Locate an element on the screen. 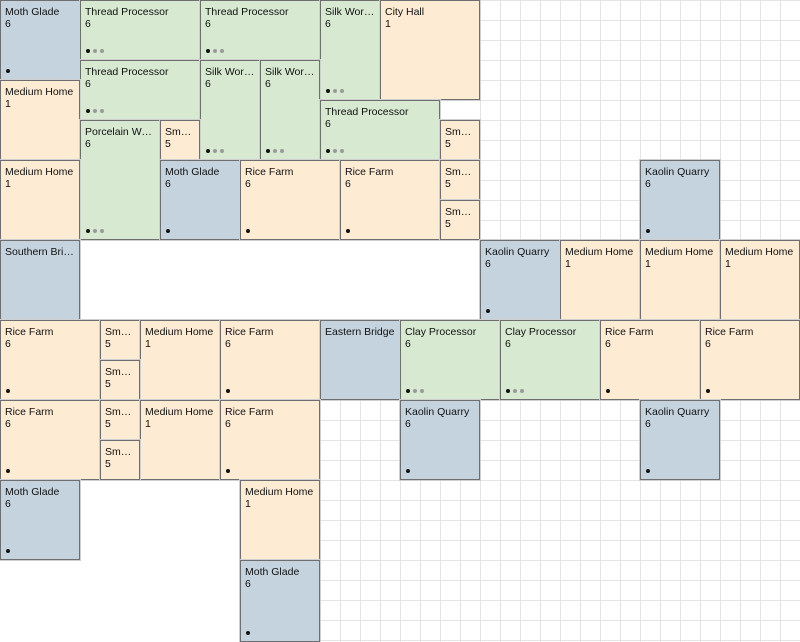 The image size is (800, 642). tile-porcelain-wo: Porcelain Wo… 6 is located at coordinates (120, 180).